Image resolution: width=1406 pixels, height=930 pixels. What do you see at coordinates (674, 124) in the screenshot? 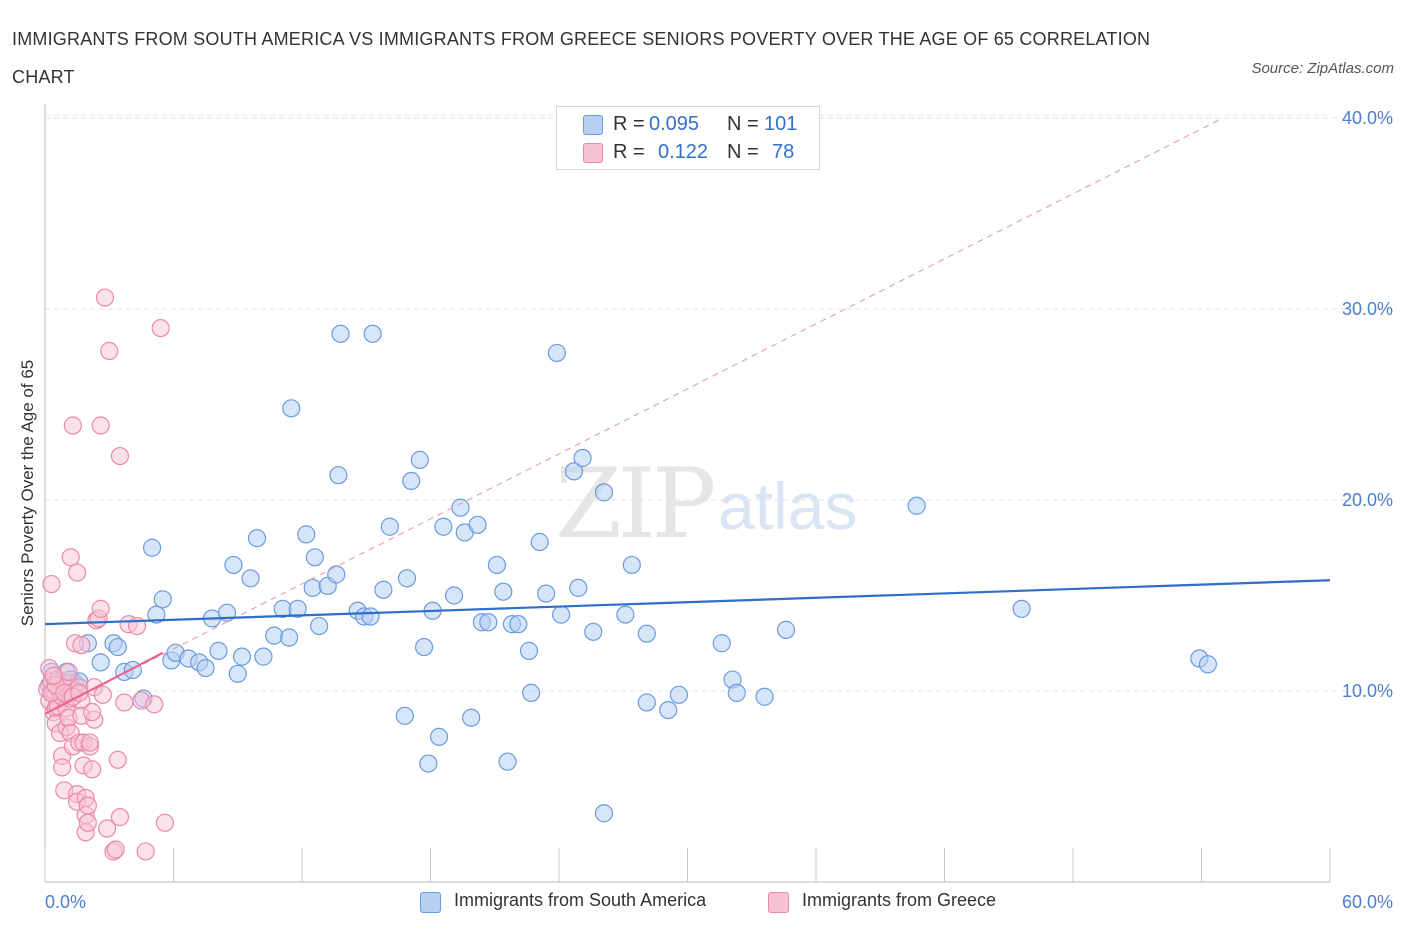
I see `stats-r-value: 0.095` at bounding box center [674, 124].